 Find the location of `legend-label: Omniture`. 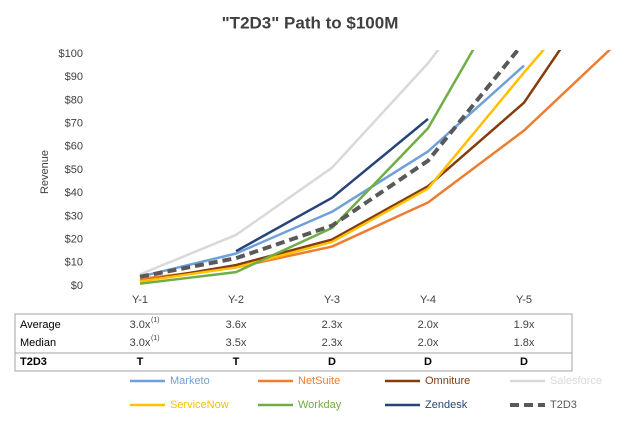

legend-label: Omniture is located at coordinates (447, 381).